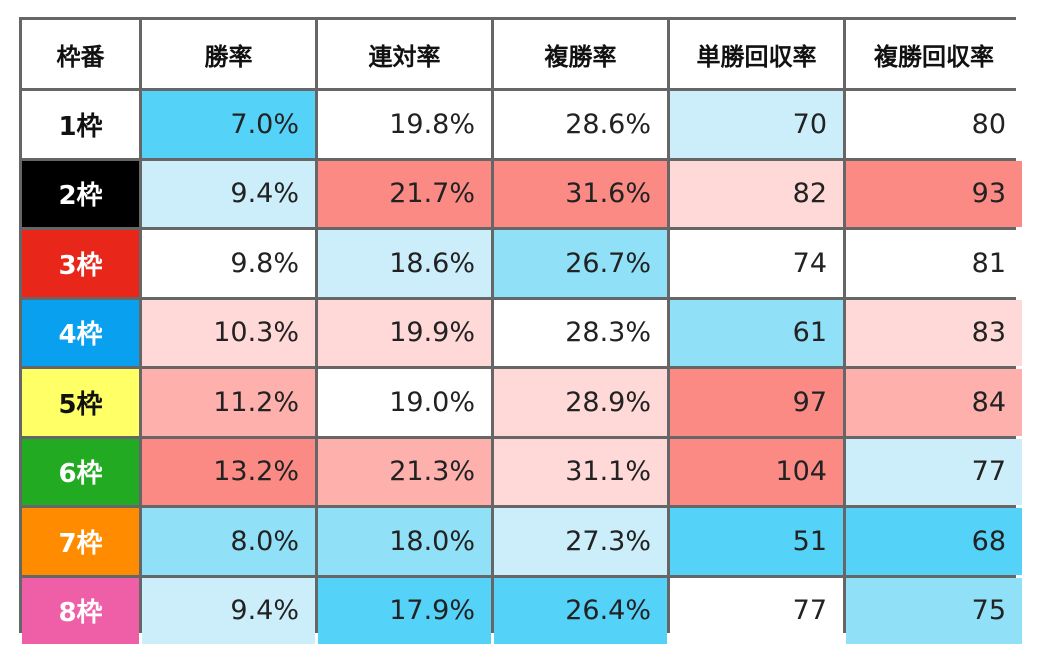 Image resolution: width=1037 pixels, height=654 pixels. Describe the element at coordinates (228, 541) in the screenshot. I see `data-cell: 8.0%` at that location.